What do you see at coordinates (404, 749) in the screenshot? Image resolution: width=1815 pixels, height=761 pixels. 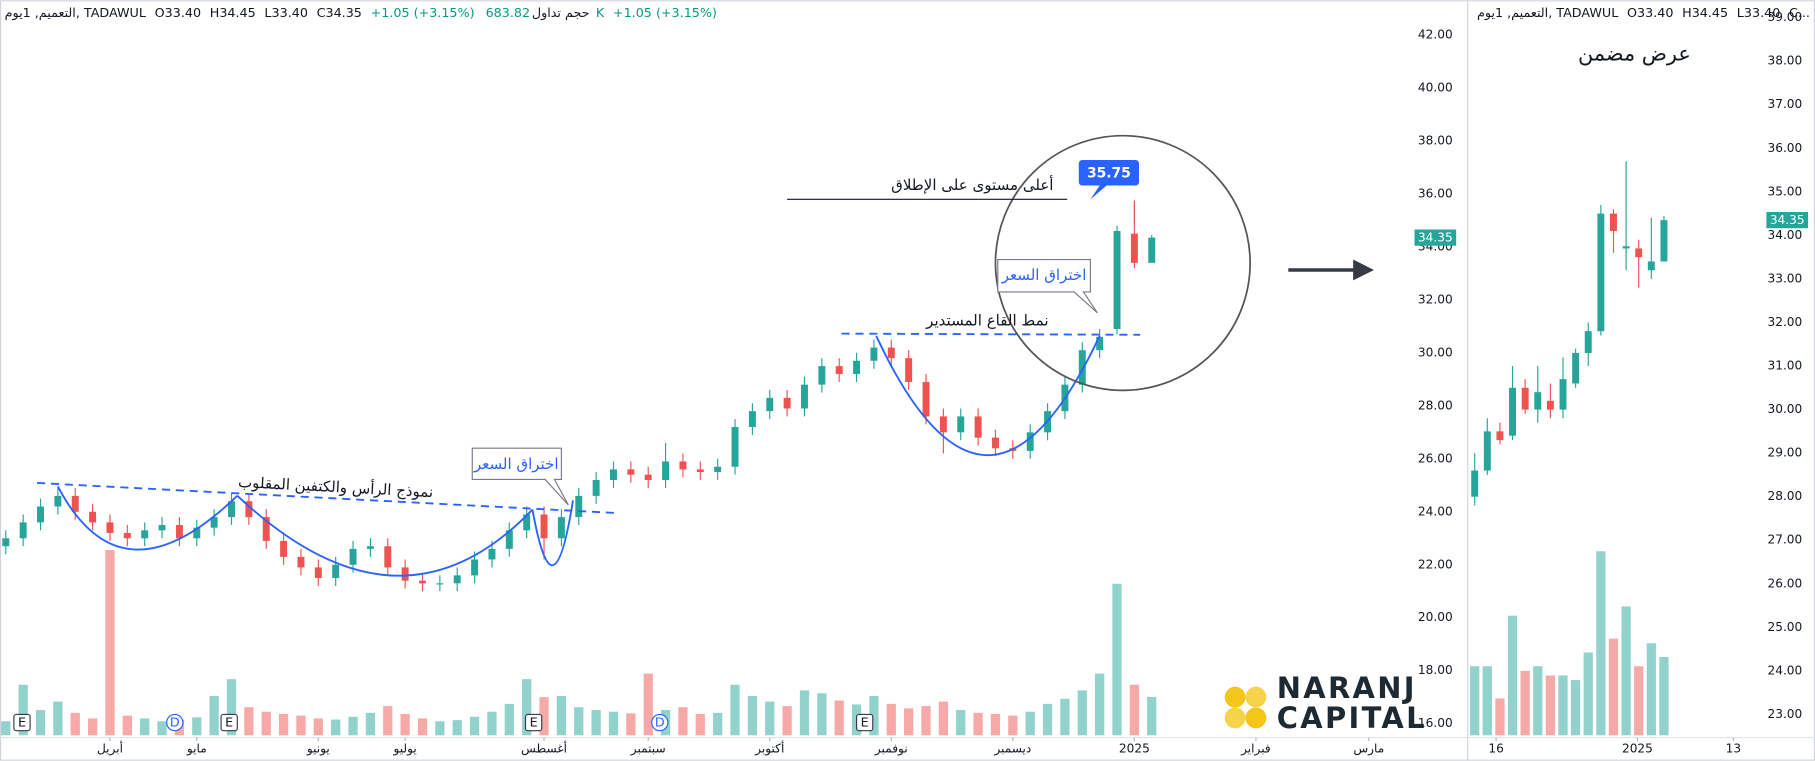 I see `x-tick-label: يوليو` at bounding box center [404, 749].